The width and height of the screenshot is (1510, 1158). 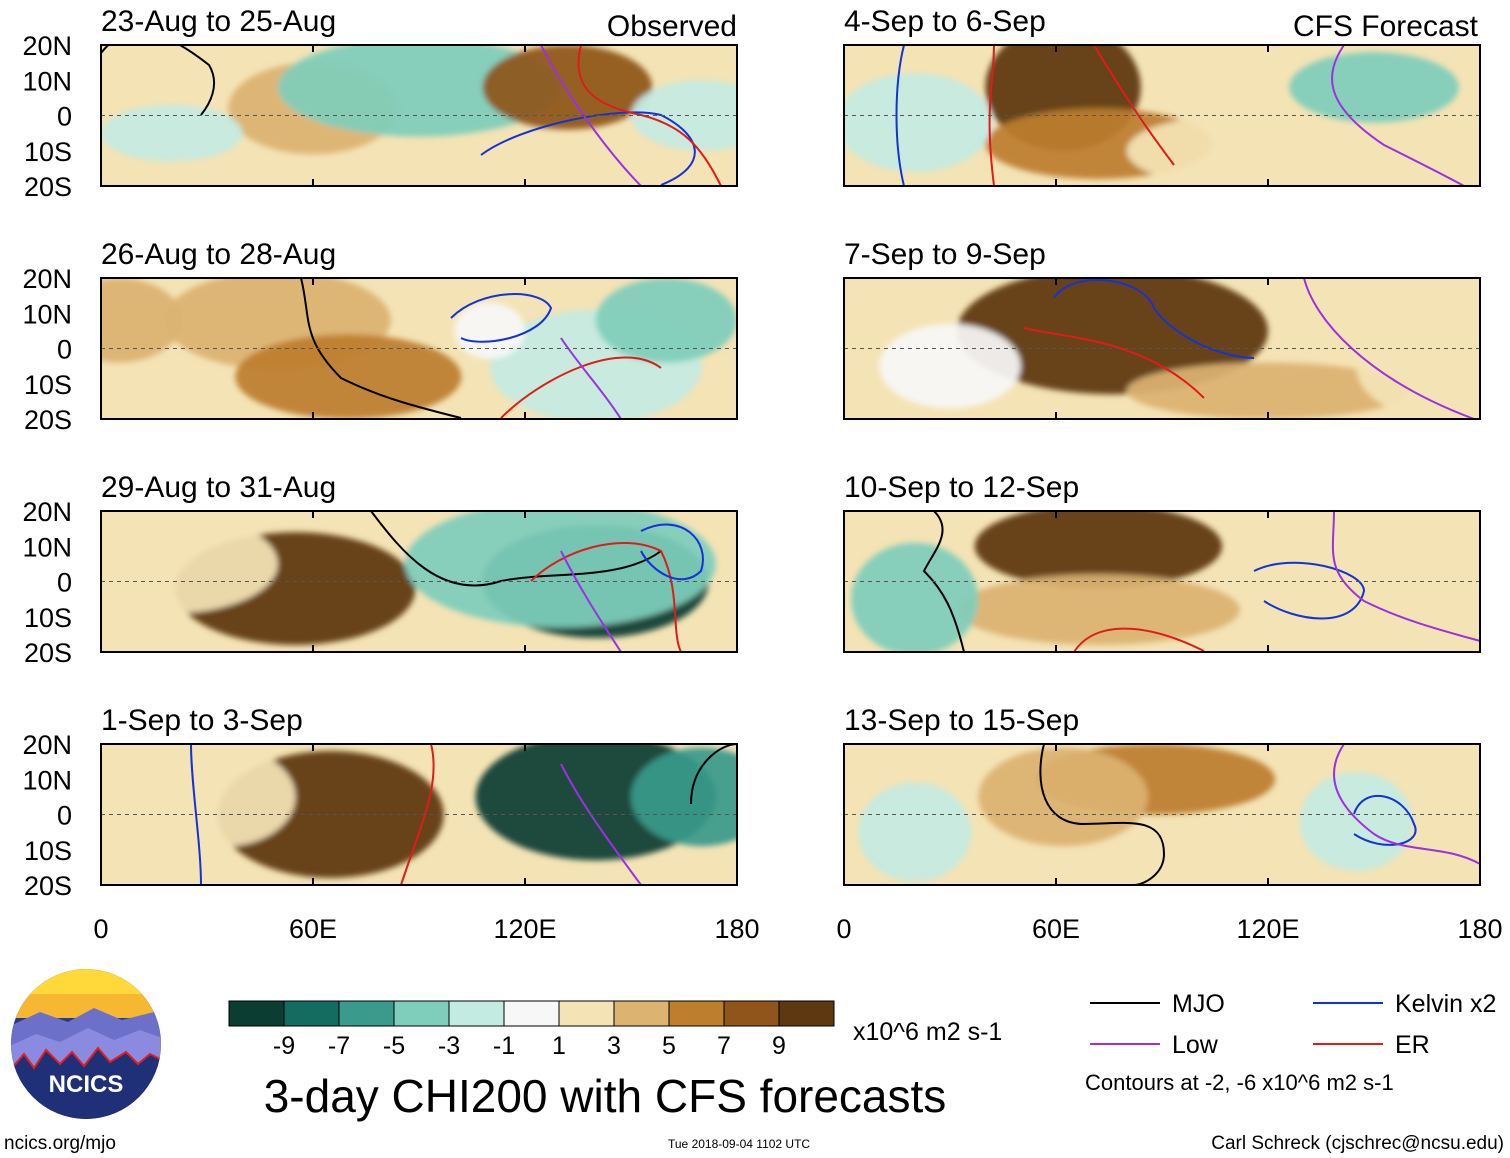 What do you see at coordinates (504, 1046) in the screenshot?
I see `colorbar-label: -1` at bounding box center [504, 1046].